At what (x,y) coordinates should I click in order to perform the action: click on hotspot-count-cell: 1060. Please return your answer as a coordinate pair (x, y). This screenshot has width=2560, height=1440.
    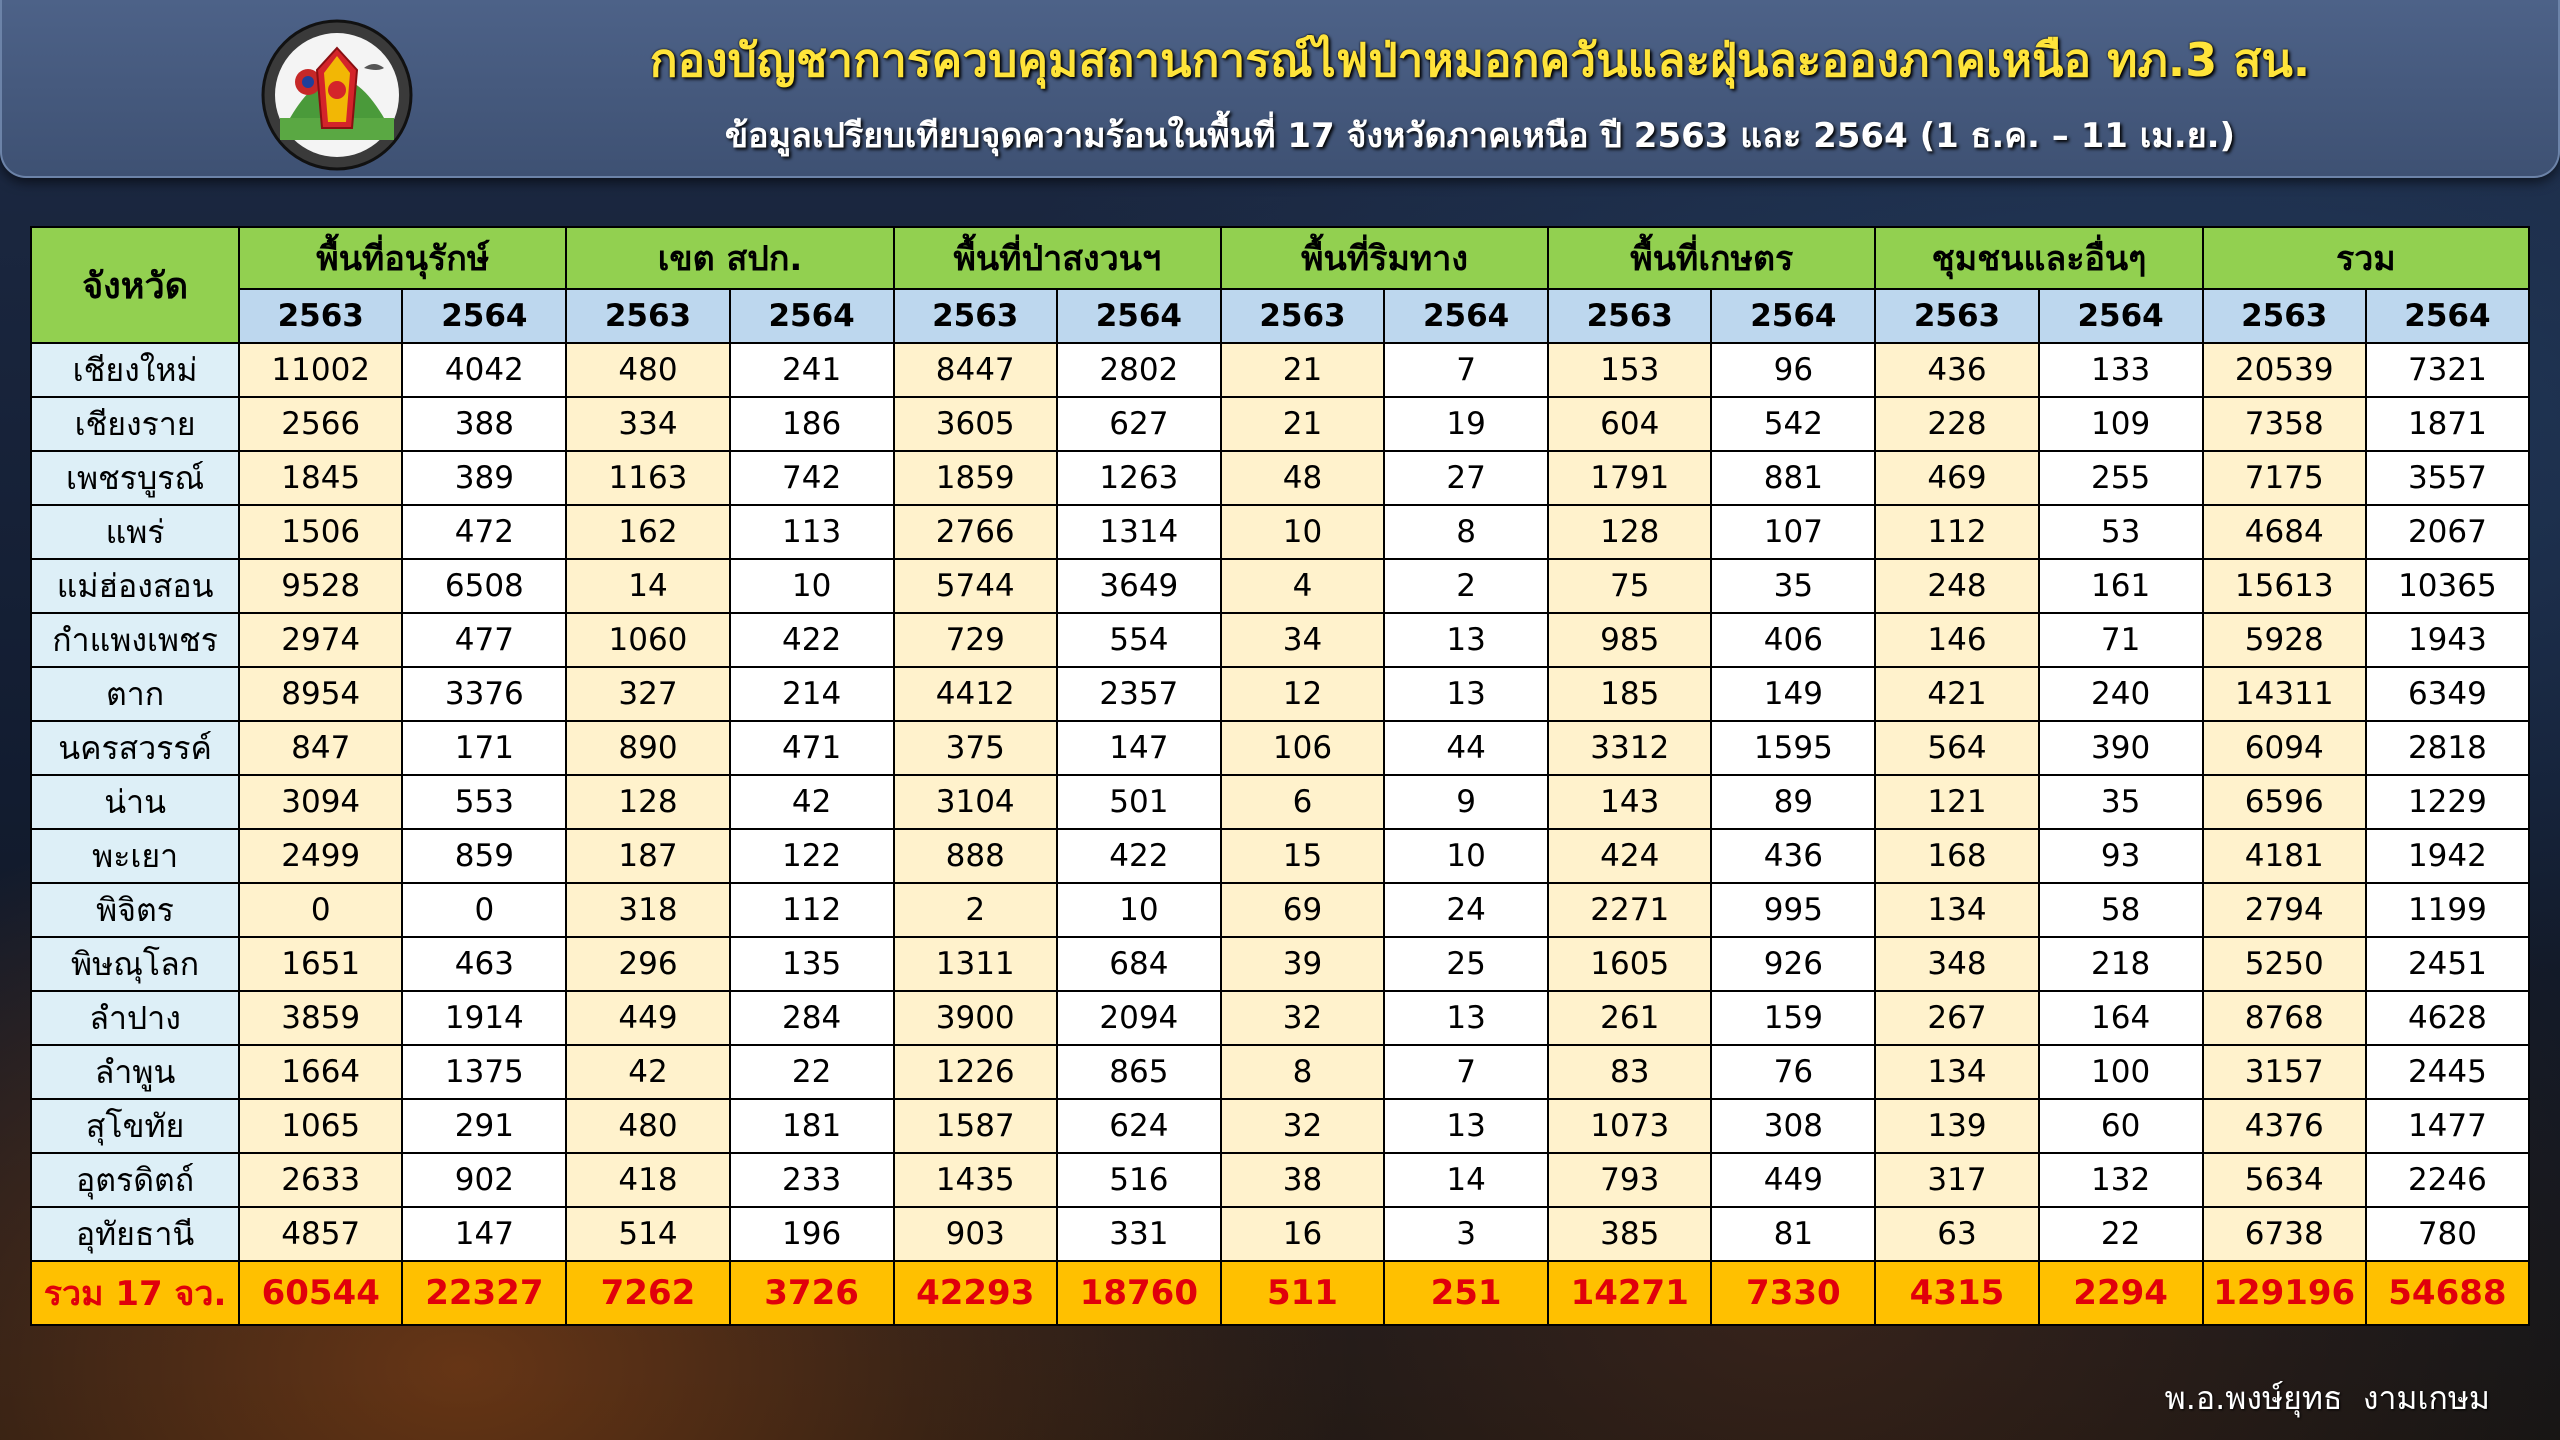
    Looking at the image, I should click on (648, 640).